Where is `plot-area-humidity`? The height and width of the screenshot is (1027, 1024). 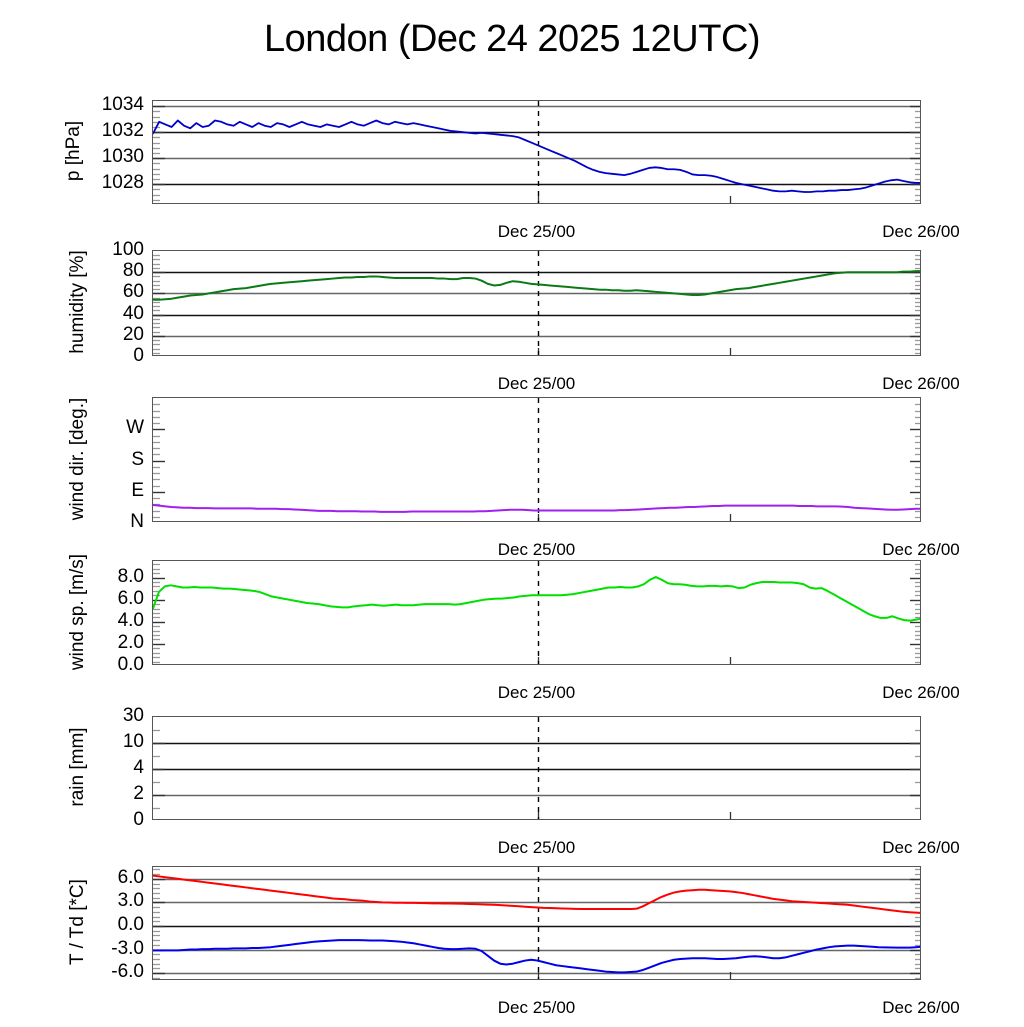 plot-area-humidity is located at coordinates (536, 303).